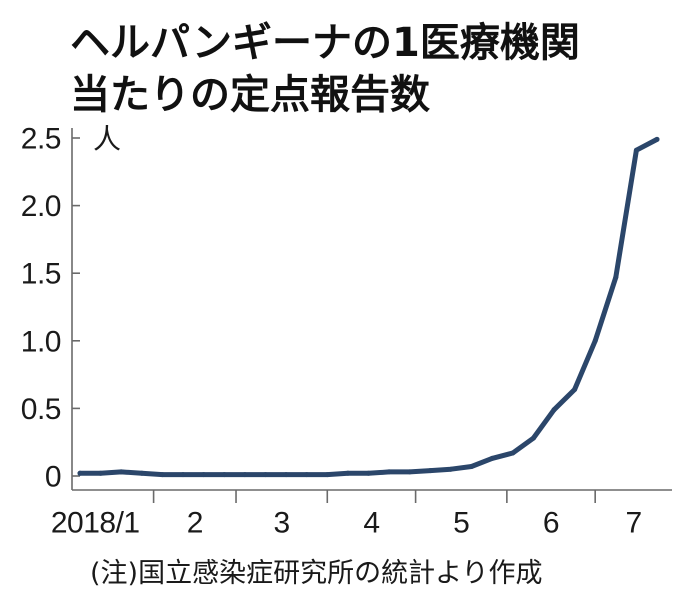 This screenshot has width=680, height=601. I want to click on y-tick-label: 1.0, so click(41, 341).